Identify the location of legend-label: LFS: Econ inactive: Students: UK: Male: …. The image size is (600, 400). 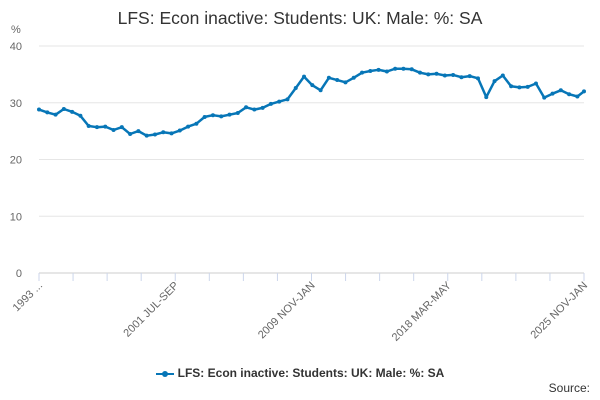
(311, 373).